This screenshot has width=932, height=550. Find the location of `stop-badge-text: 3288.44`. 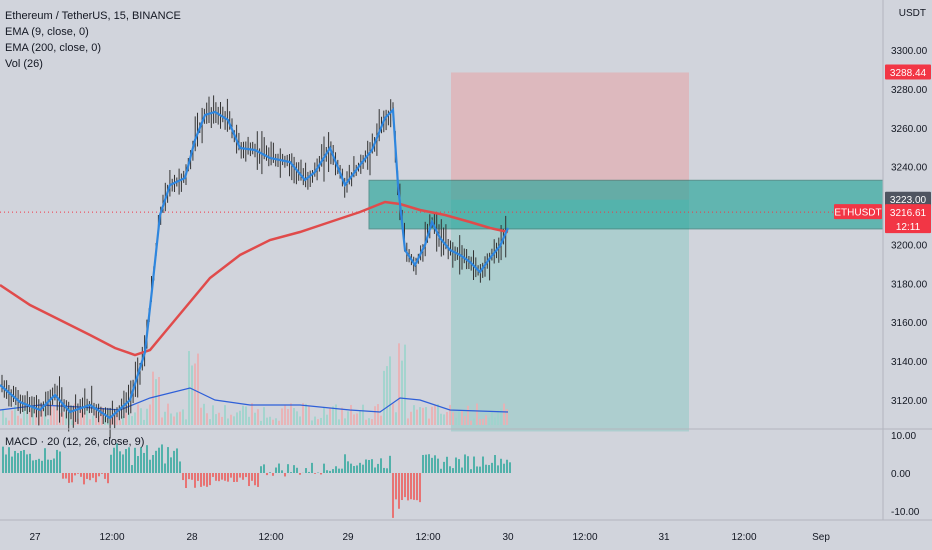

stop-badge-text: 3288.44 is located at coordinates (908, 73).